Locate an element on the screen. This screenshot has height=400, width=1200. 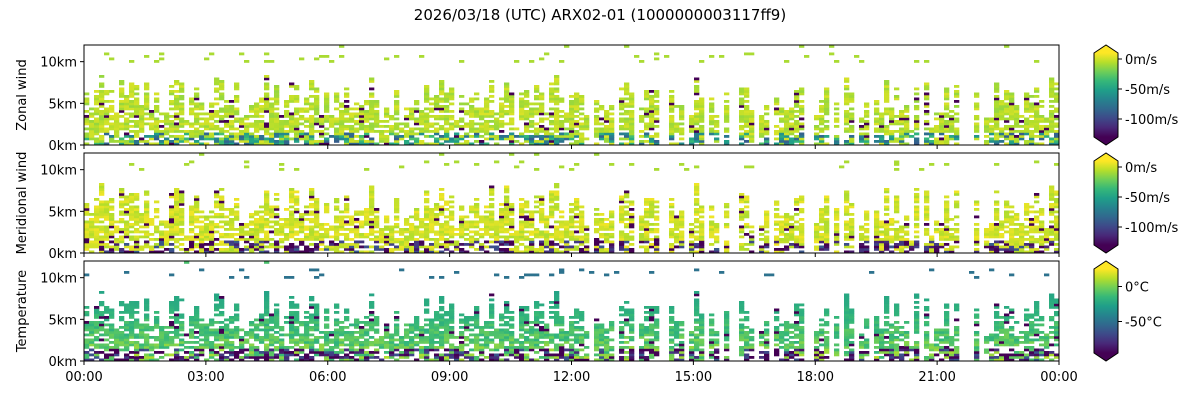
y-tick-label: 10km is located at coordinates (58, 171).